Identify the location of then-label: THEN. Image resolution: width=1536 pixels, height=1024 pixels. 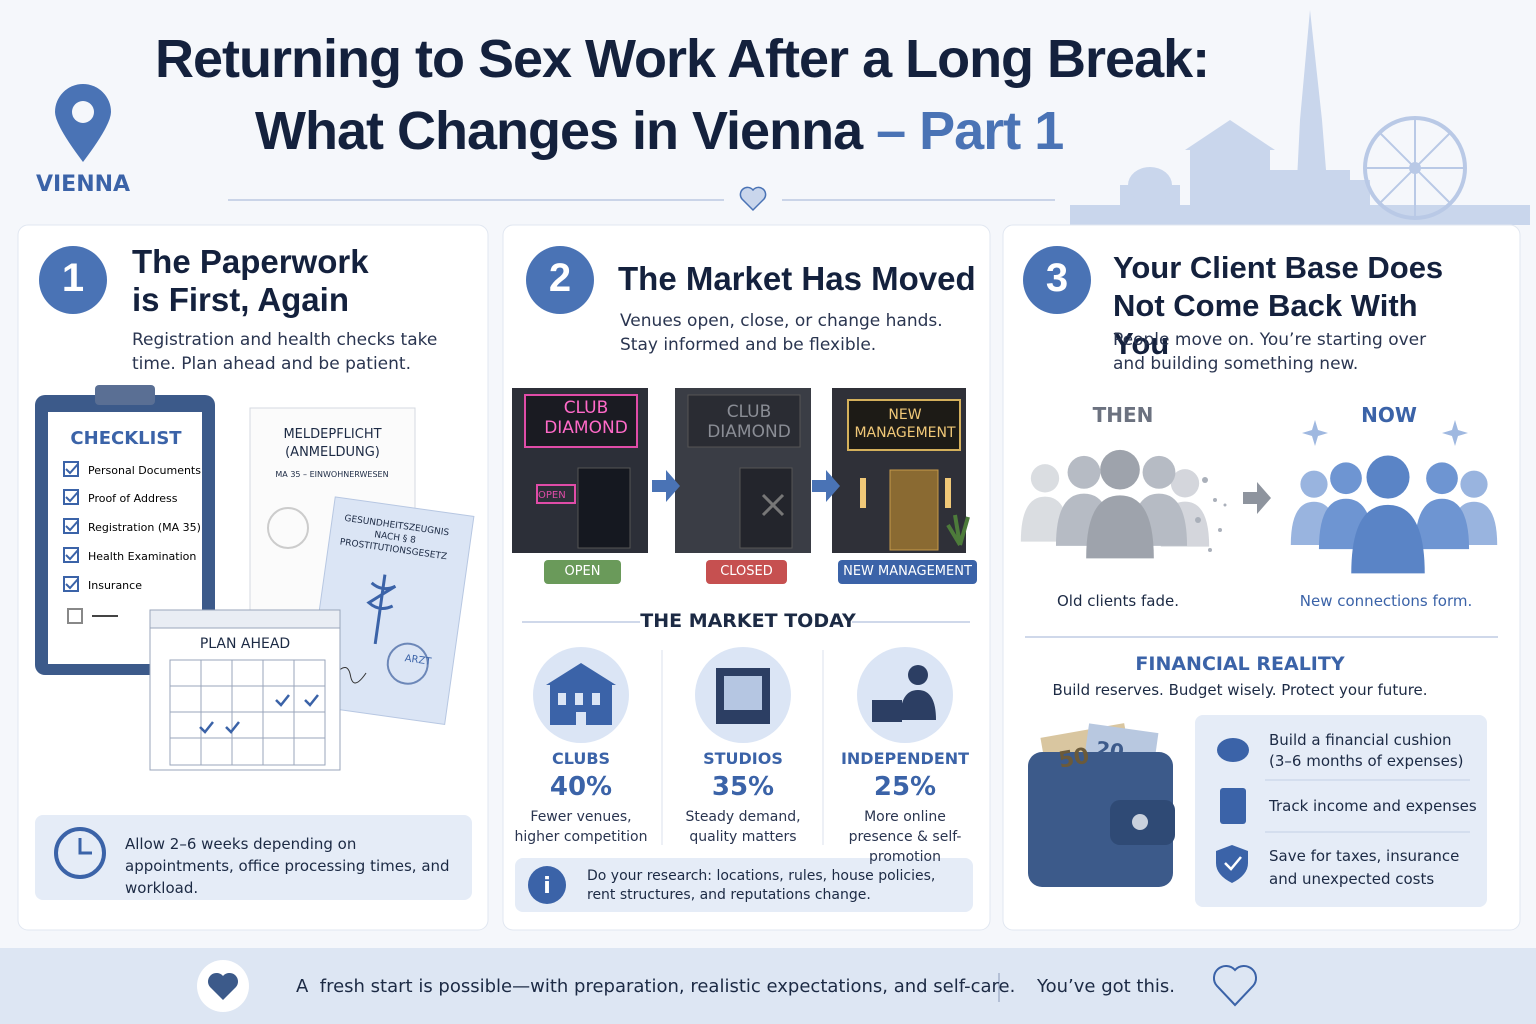
(1123, 415).